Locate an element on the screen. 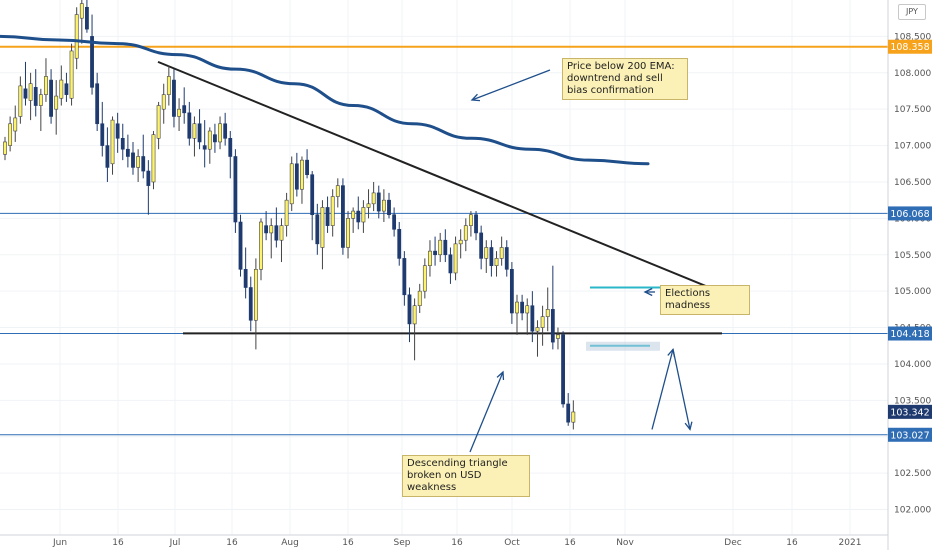  projection-up-arrow is located at coordinates (662, 389).